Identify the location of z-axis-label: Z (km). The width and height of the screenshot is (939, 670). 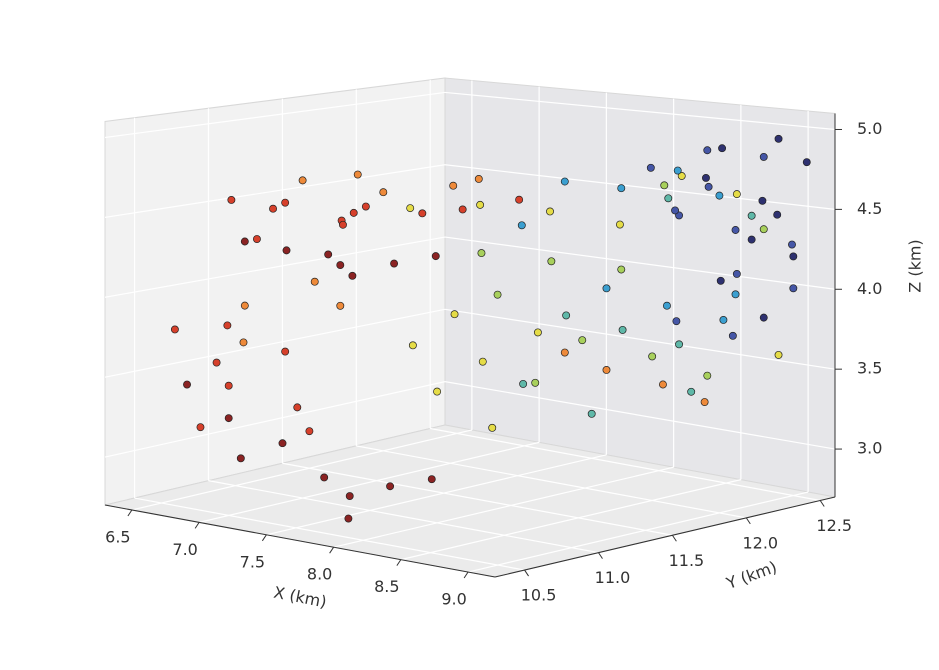
(915, 265).